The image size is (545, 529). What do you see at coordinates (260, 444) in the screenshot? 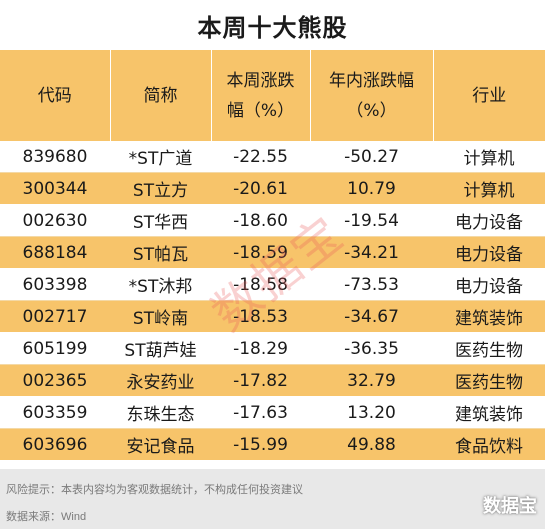
I see `cell-week-change: -15.99` at bounding box center [260, 444].